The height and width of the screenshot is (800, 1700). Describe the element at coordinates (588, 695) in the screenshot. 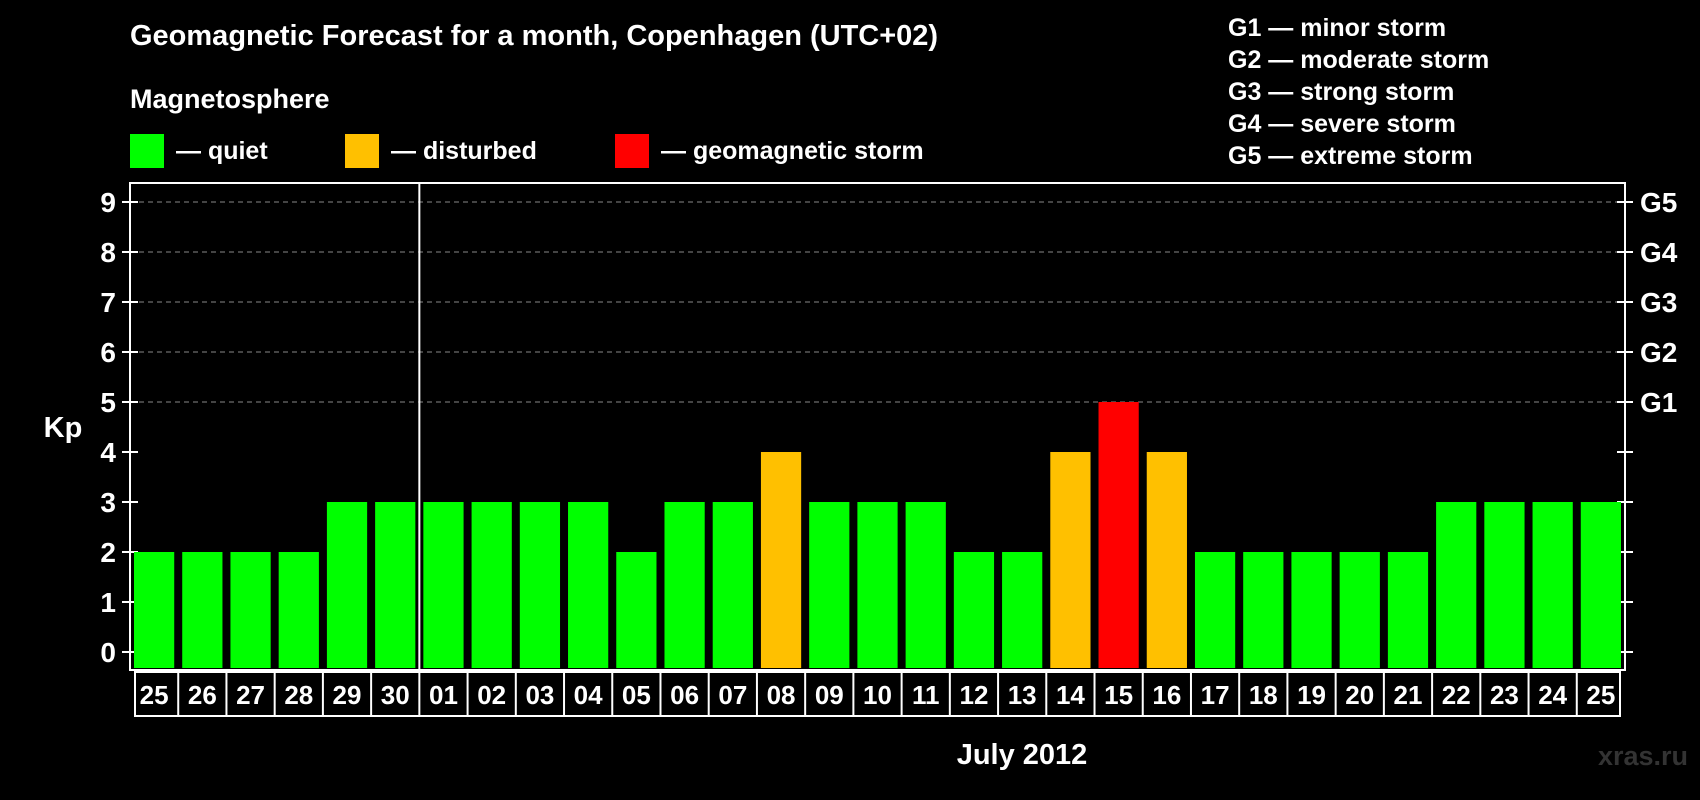

I see `x-tick-label-10: 04` at that location.